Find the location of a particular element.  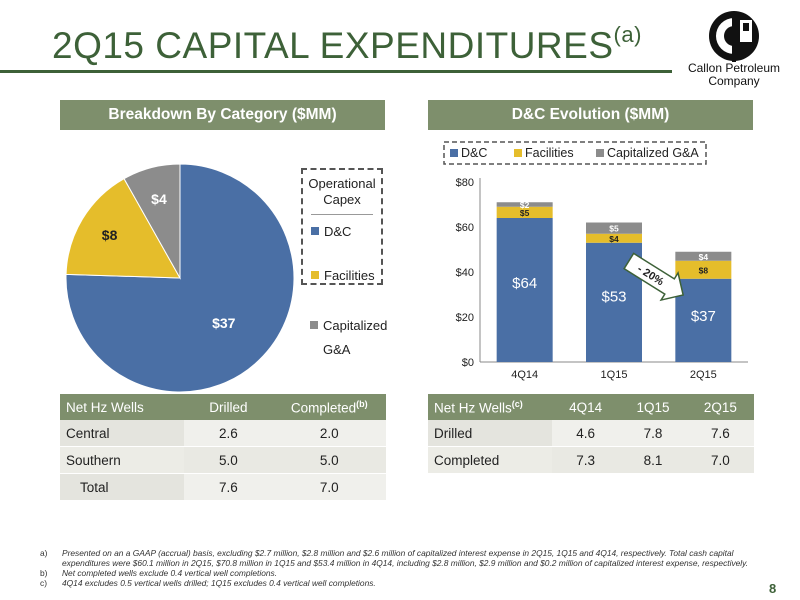

bar-legend-dc: D&C is located at coordinates (474, 153).